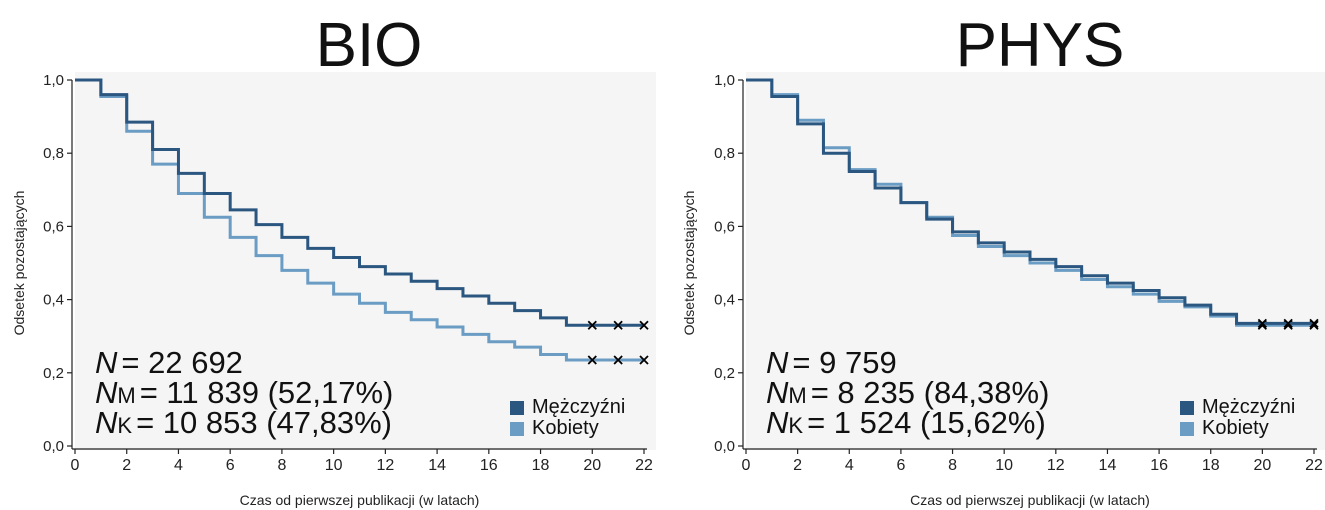 Image resolution: width=1325 pixels, height=510 pixels. I want to click on annotation-n-m: NM = 11 839 (52,17%), so click(244, 392).